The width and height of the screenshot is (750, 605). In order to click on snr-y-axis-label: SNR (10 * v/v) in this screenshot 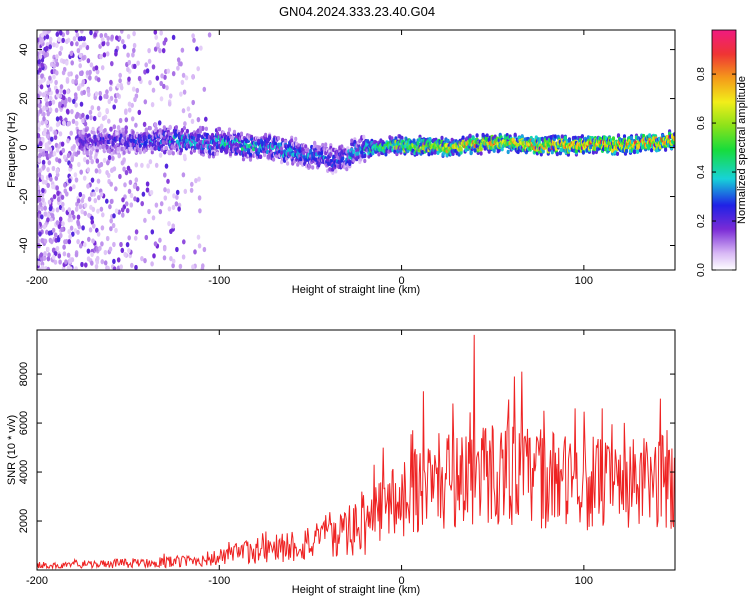, I will do `click(12, 450)`.